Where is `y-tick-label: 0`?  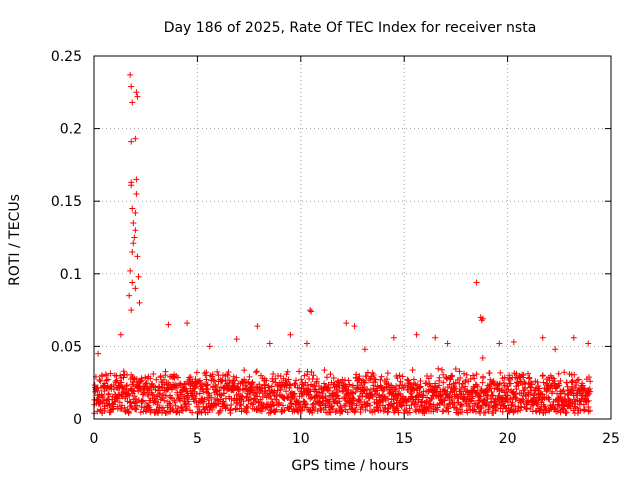 y-tick-label: 0 is located at coordinates (77, 420).